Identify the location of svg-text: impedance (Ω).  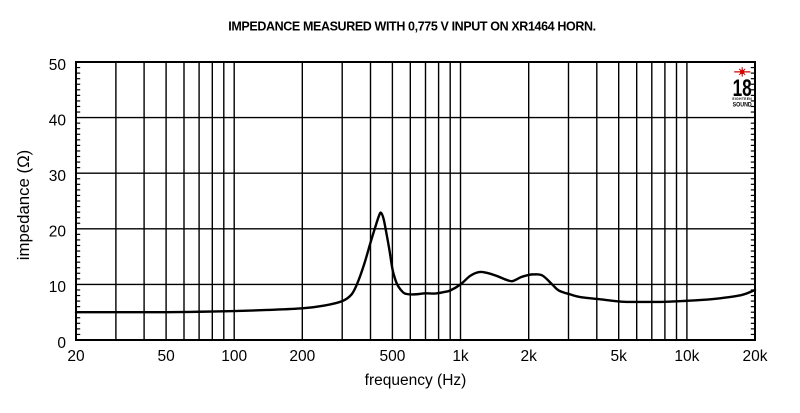
(23, 205).